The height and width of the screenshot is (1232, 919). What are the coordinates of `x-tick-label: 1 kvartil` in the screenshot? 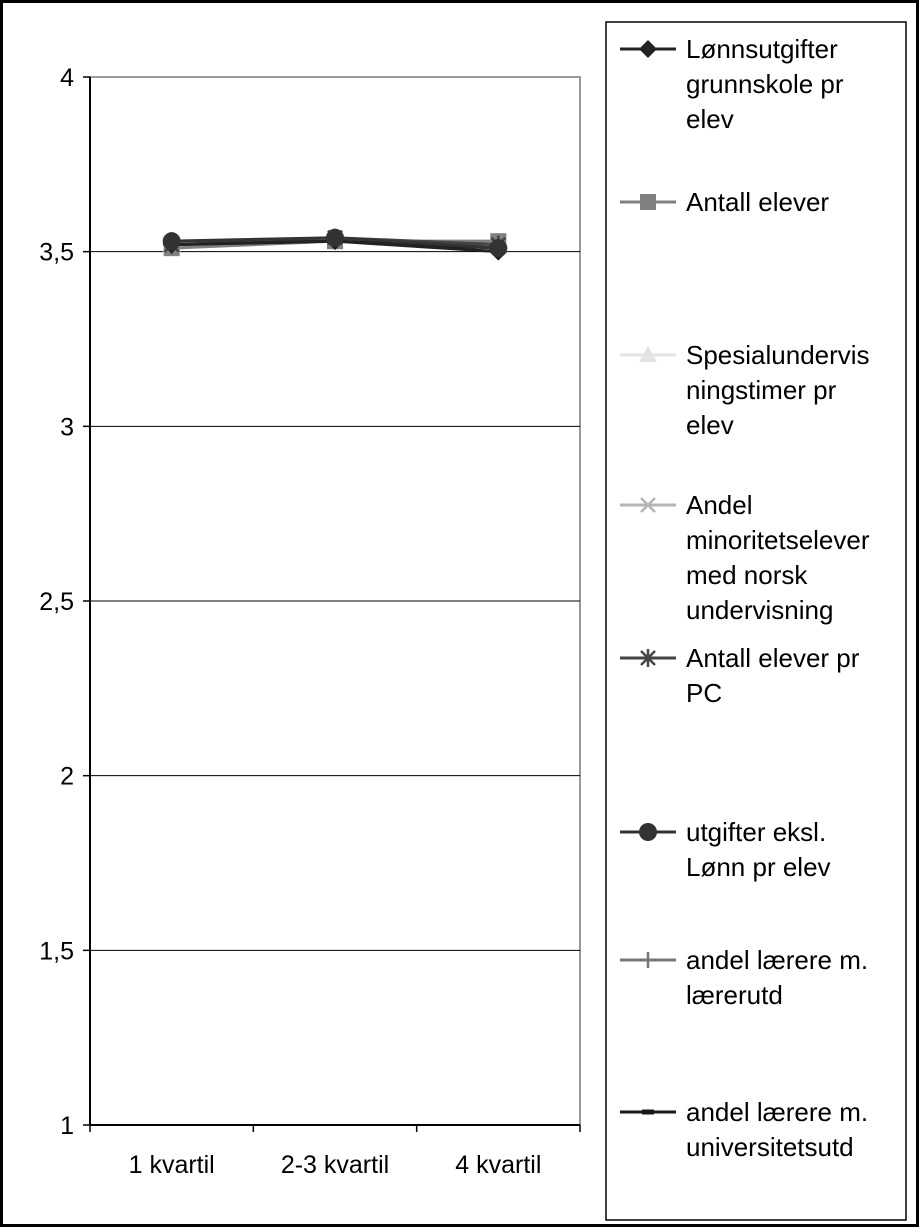 It's located at (172, 1165).